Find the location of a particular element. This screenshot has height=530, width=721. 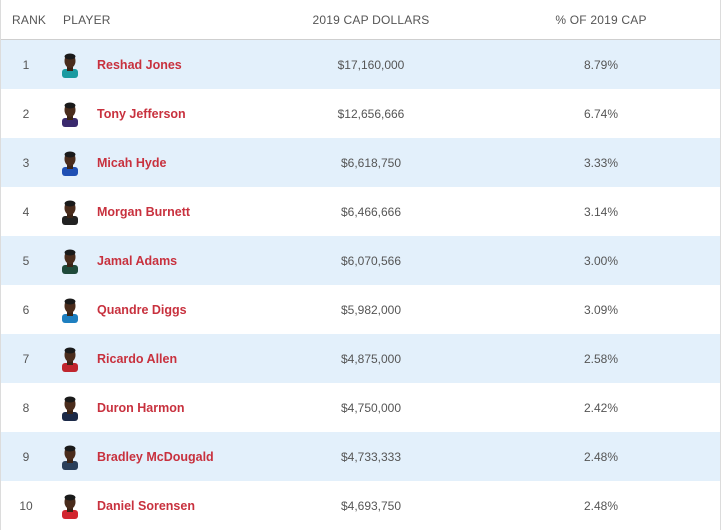

rank-cell: 8 is located at coordinates (26, 407).